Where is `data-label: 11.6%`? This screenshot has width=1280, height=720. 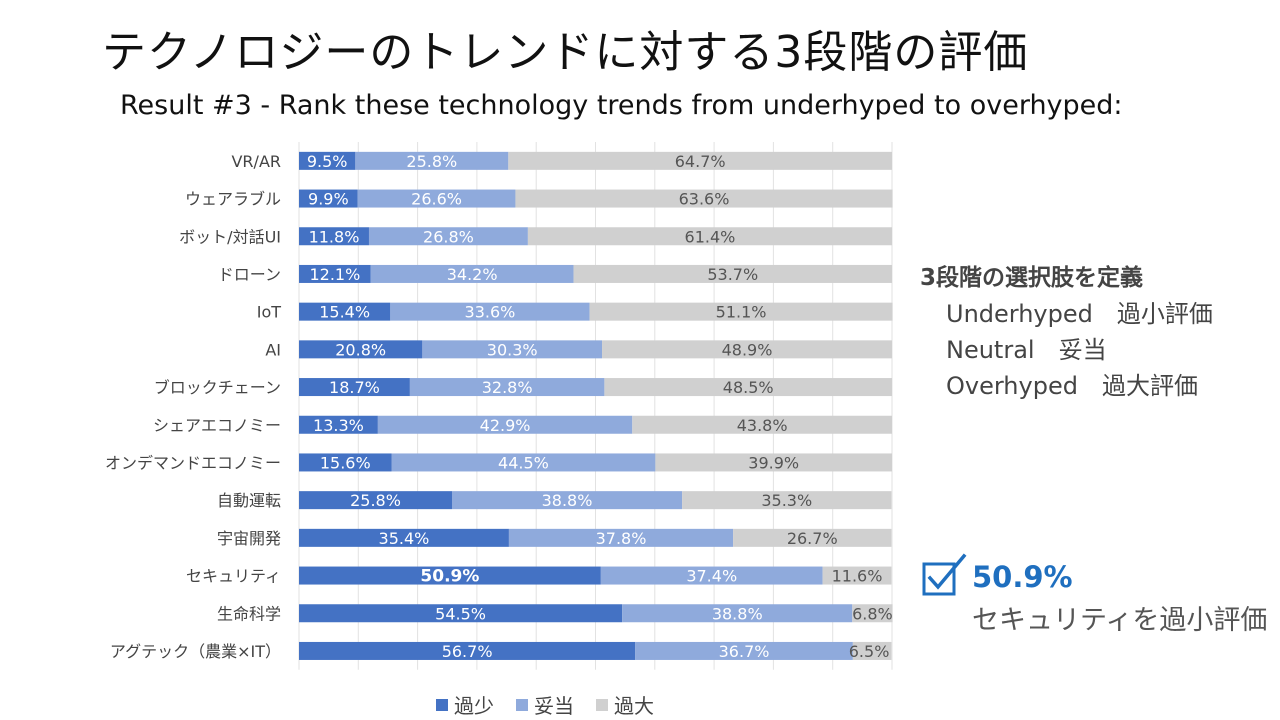 data-label: 11.6% is located at coordinates (857, 576).